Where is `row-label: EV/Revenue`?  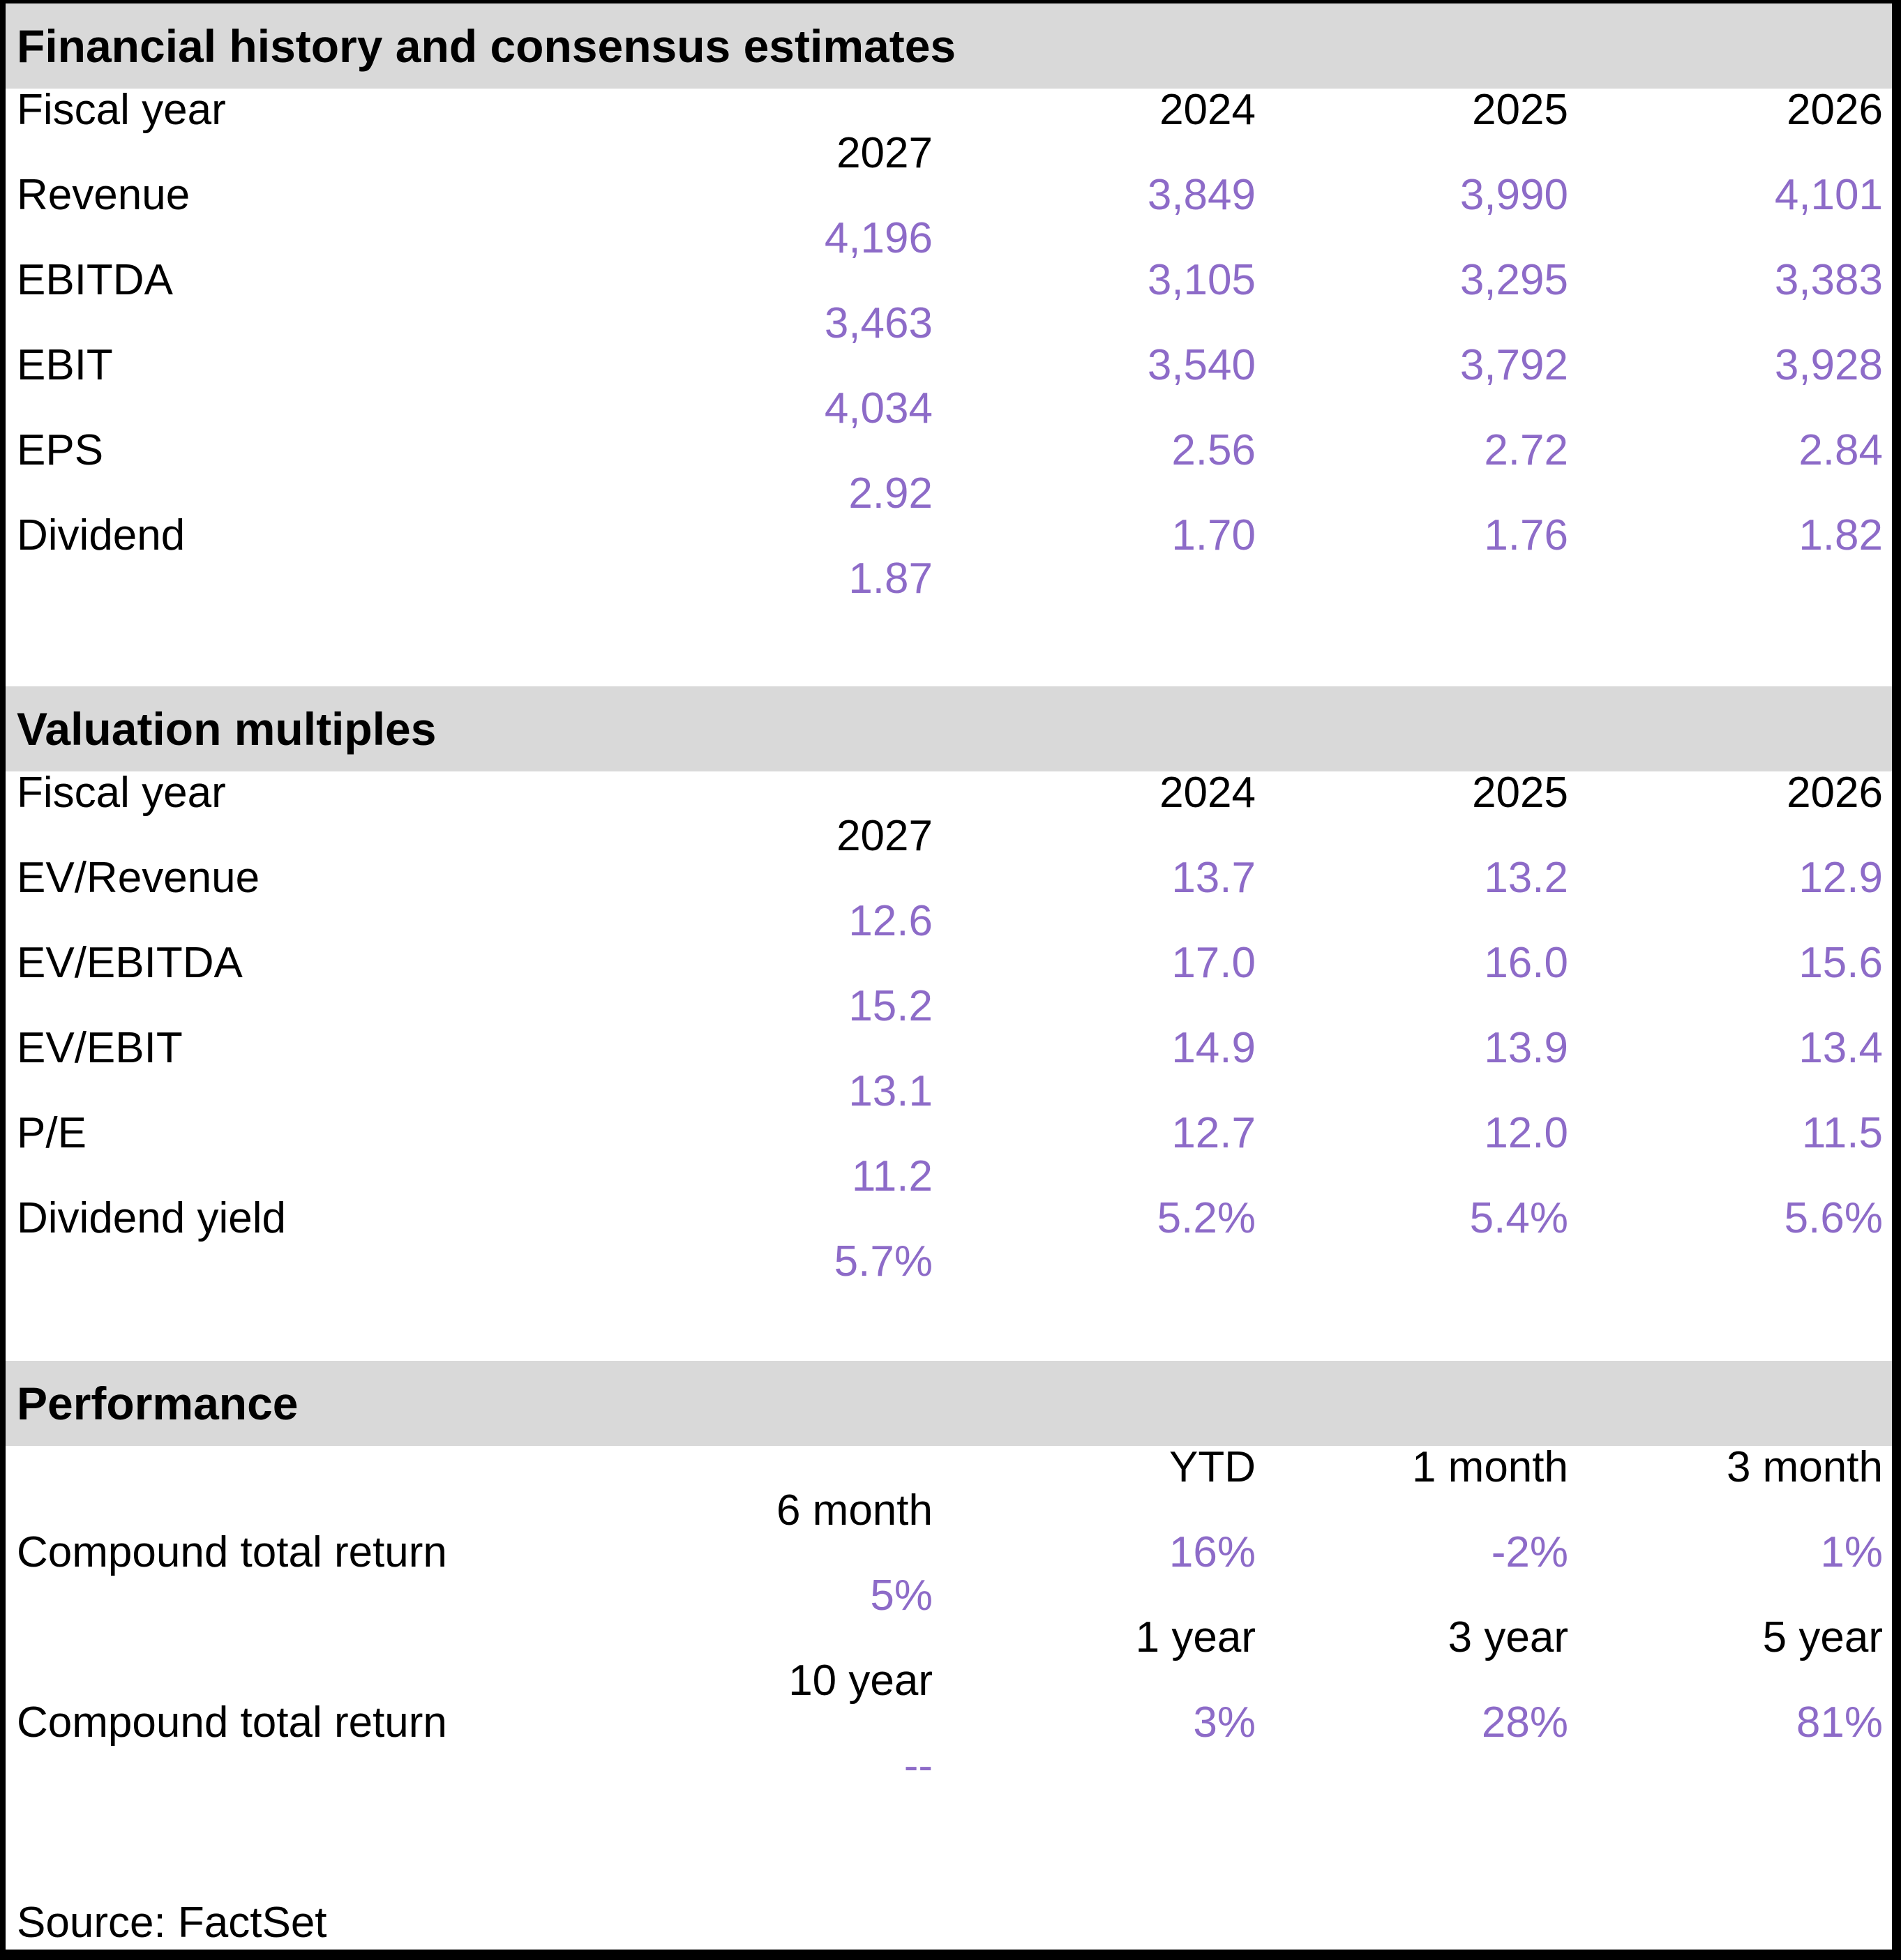
row-label: EV/Revenue is located at coordinates (138, 878).